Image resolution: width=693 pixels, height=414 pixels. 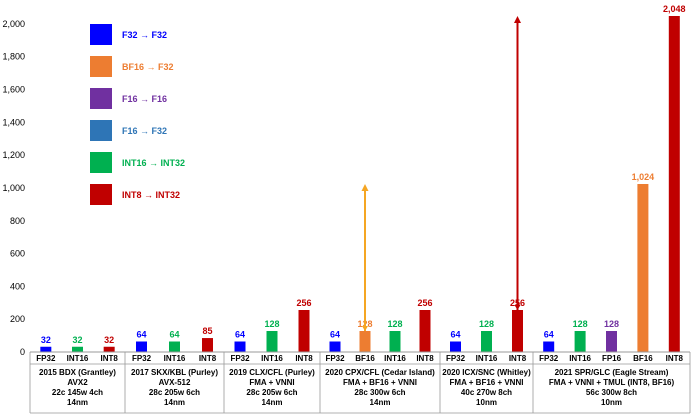 What do you see at coordinates (643, 177) in the screenshot?
I see `data-label: 1,024` at bounding box center [643, 177].